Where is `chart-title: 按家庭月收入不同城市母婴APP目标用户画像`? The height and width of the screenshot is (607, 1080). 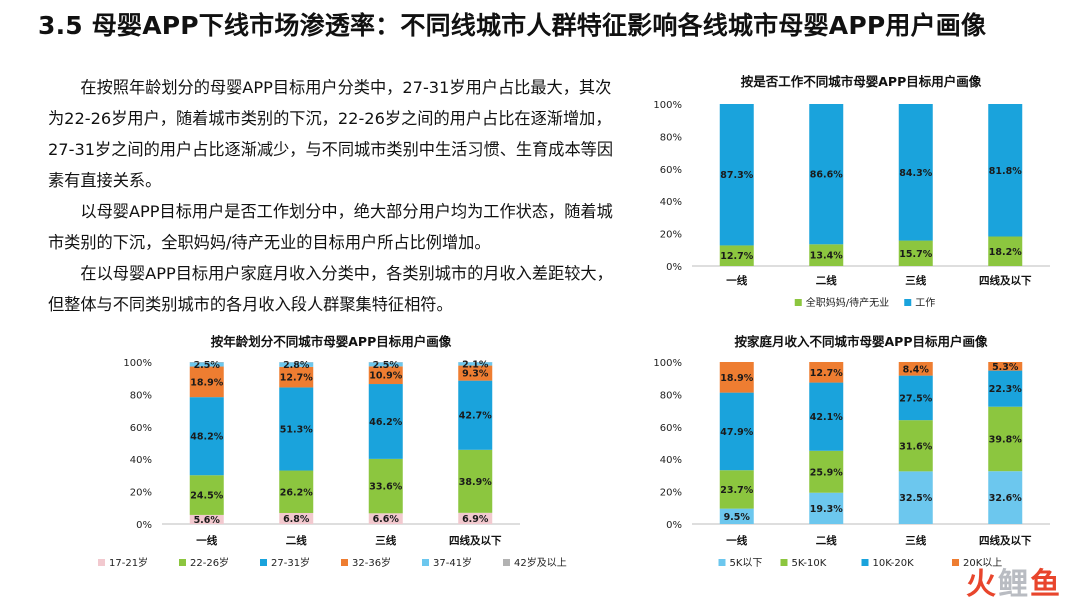
chart-title: 按家庭月收入不同城市母婴APP目标用户画像 is located at coordinates (861, 341).